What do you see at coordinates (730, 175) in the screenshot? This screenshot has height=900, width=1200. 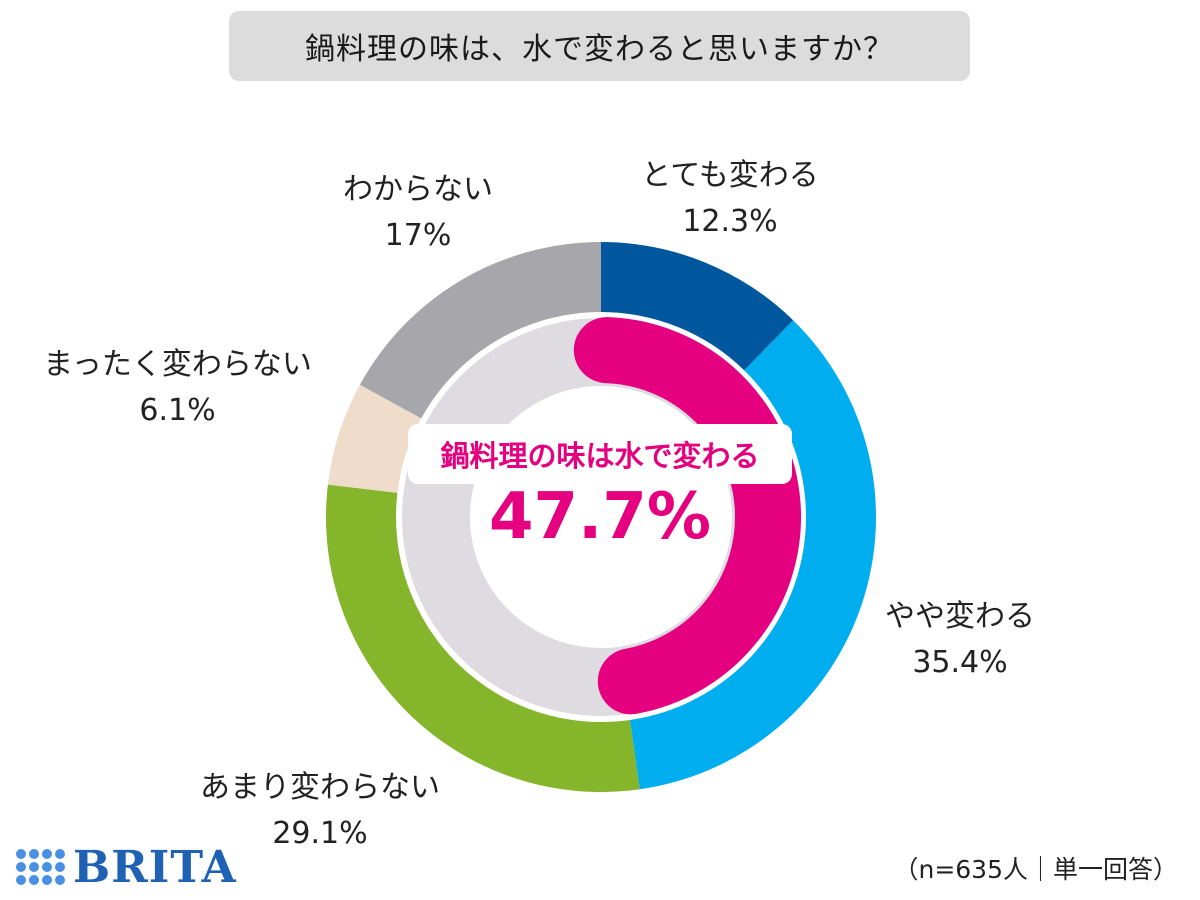 I see `label-text: とても変わる` at bounding box center [730, 175].